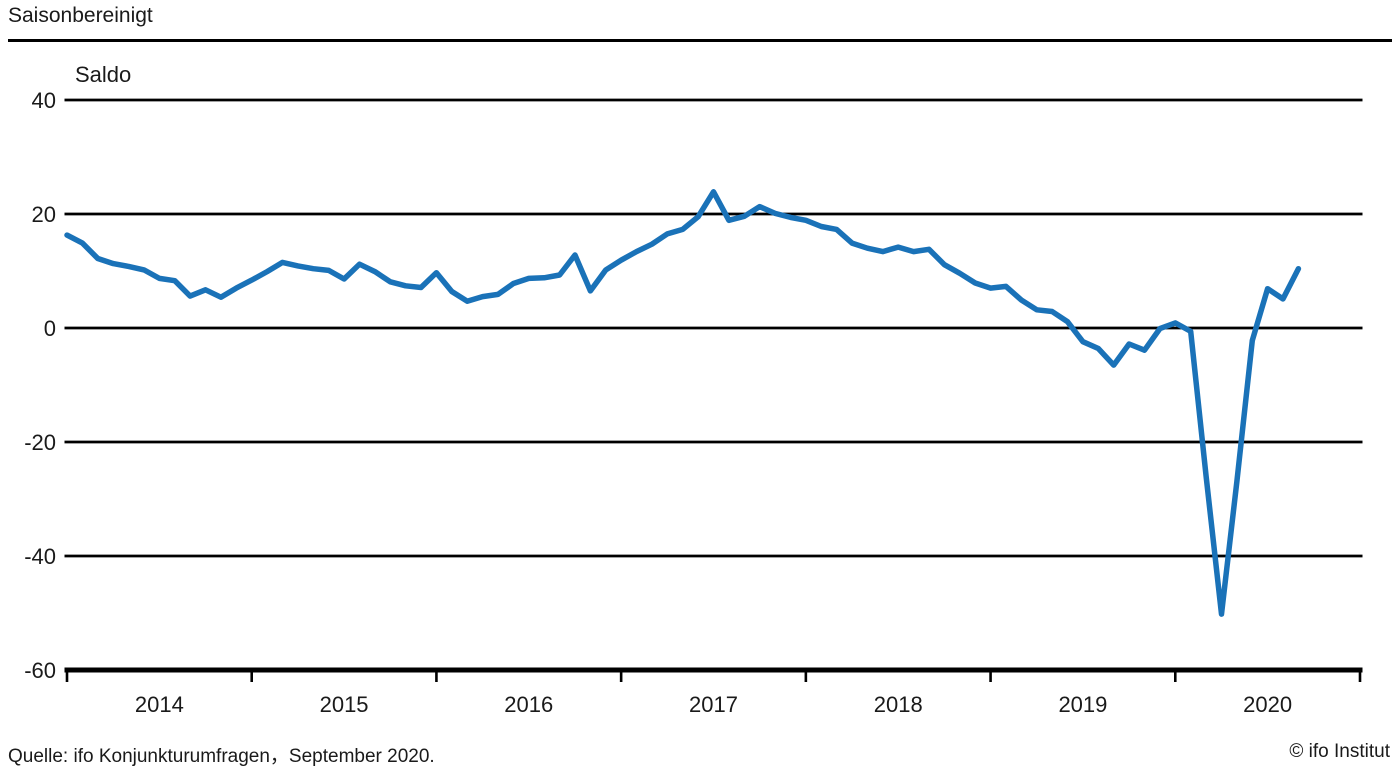  What do you see at coordinates (40, 670) in the screenshot?
I see `y-tick-label: -60` at bounding box center [40, 670].